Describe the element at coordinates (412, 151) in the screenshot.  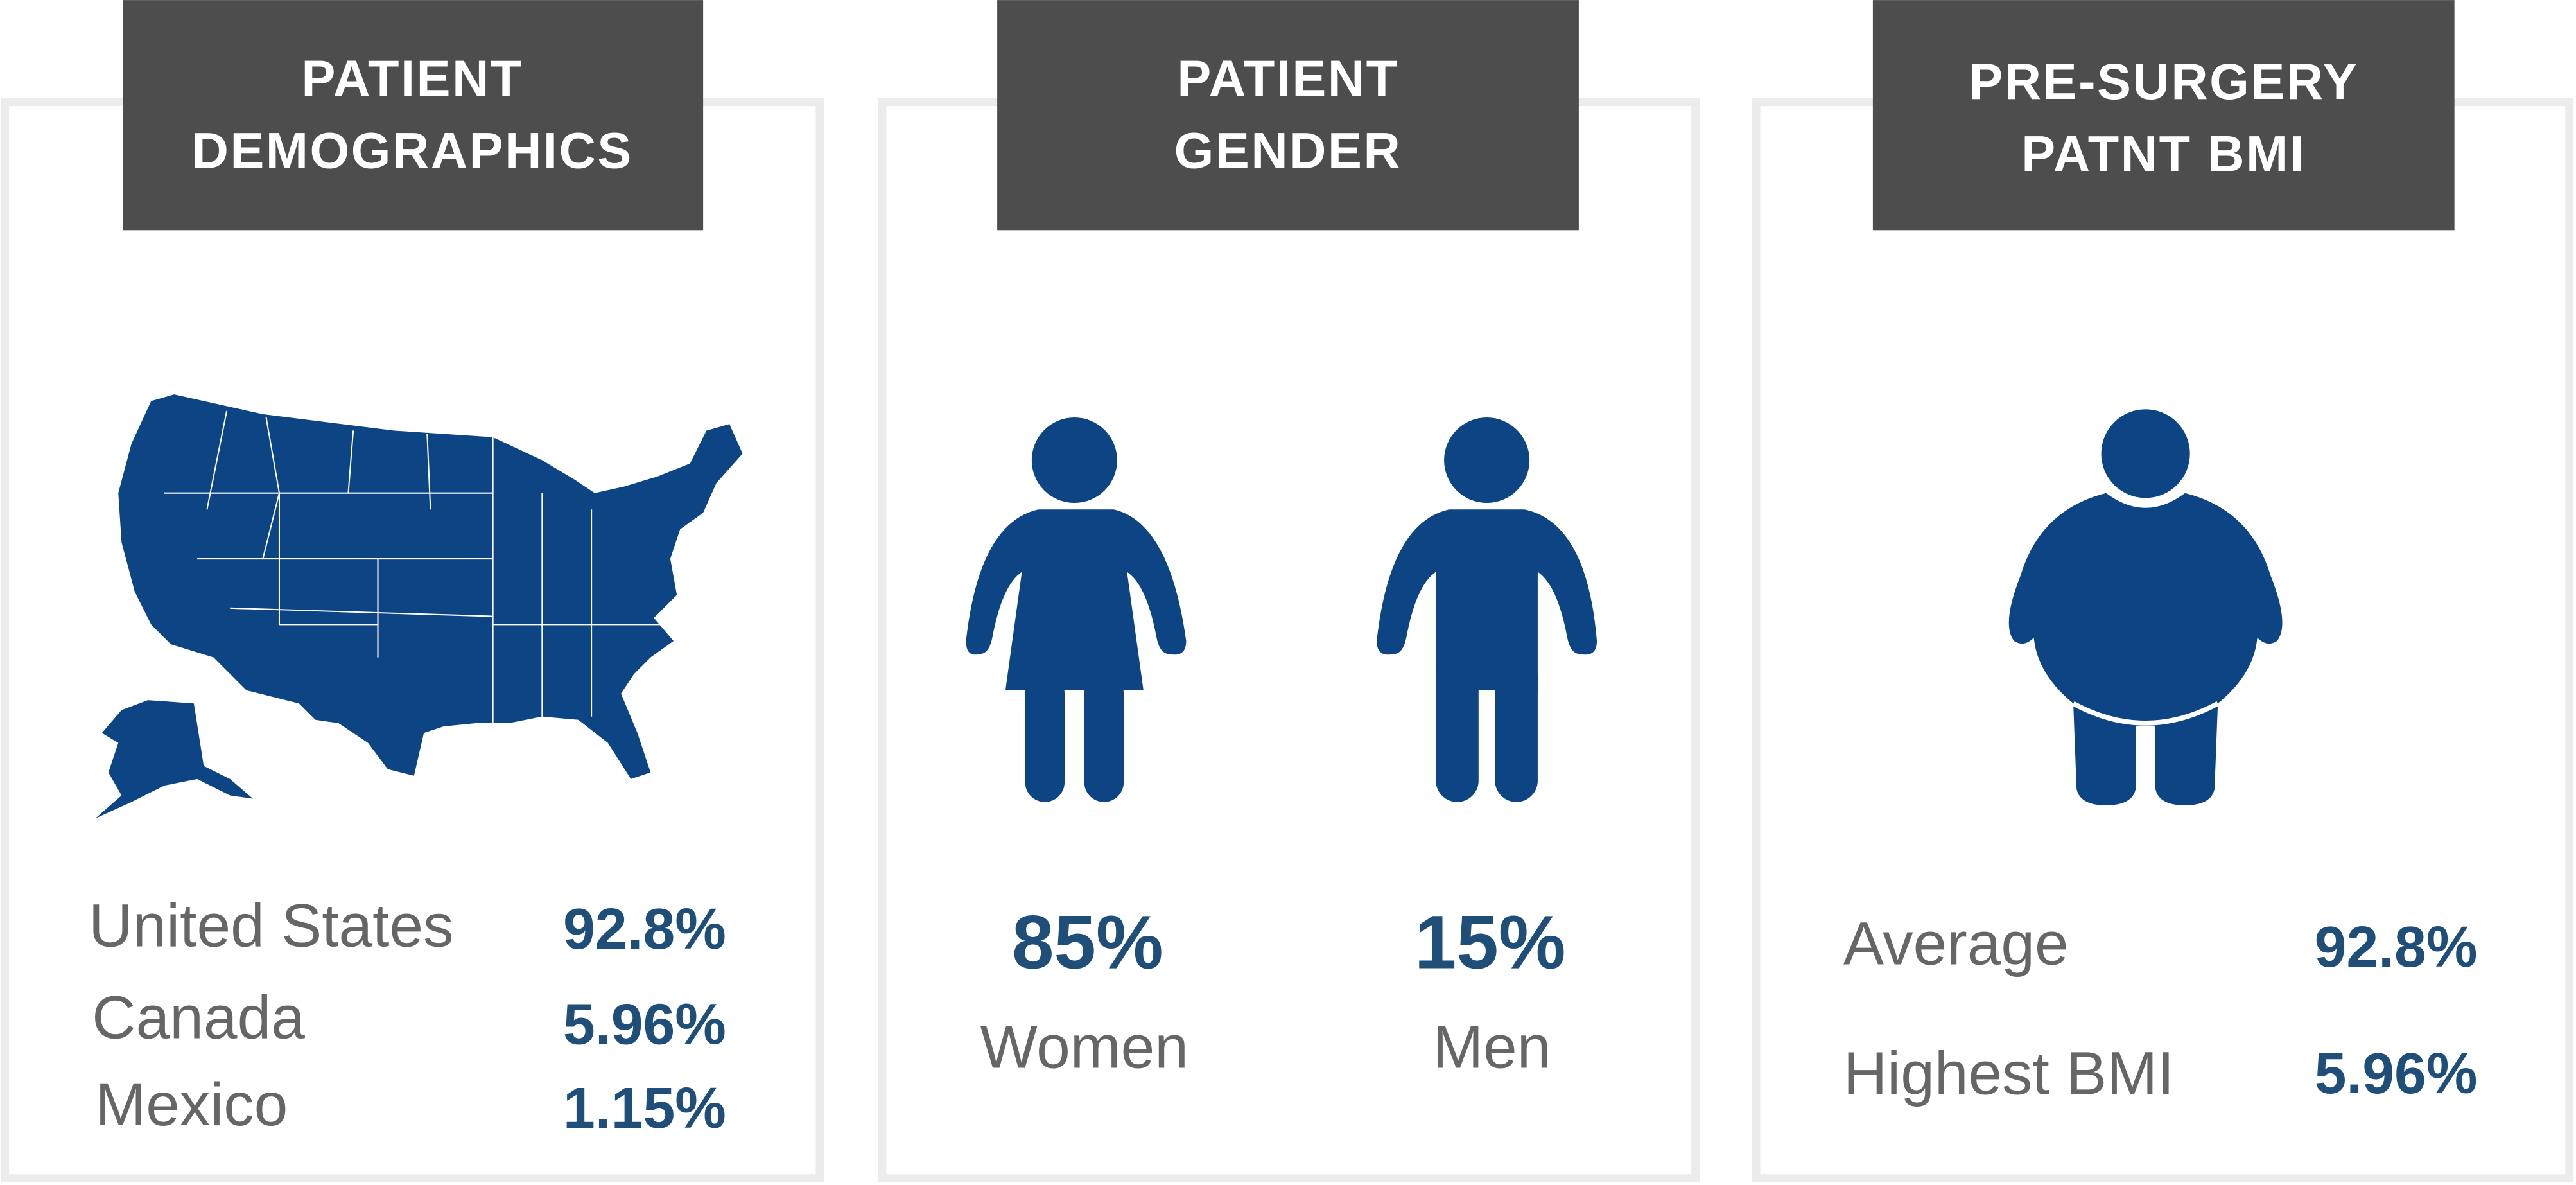
I see `panel-title: DEMOGRAPHICS` at that location.